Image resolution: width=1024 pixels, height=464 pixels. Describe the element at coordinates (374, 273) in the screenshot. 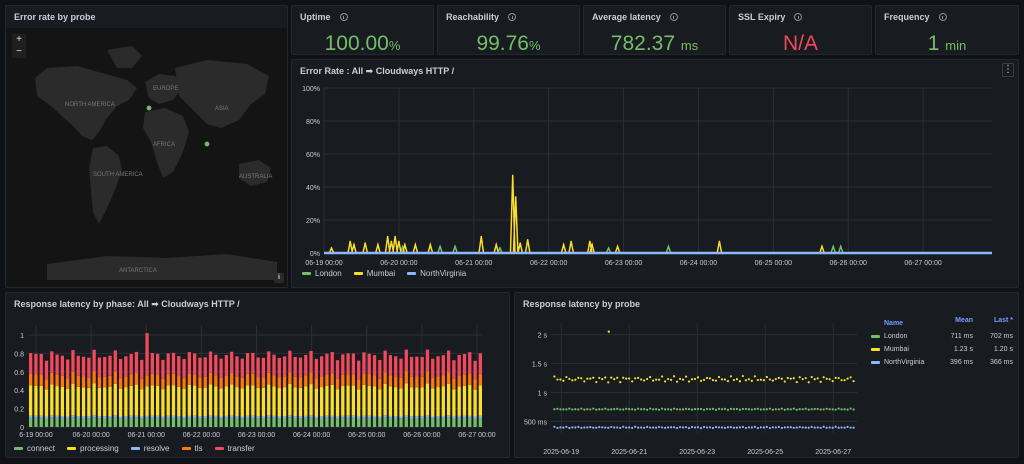

I see `legend-item-mumbai: Mumbai` at that location.